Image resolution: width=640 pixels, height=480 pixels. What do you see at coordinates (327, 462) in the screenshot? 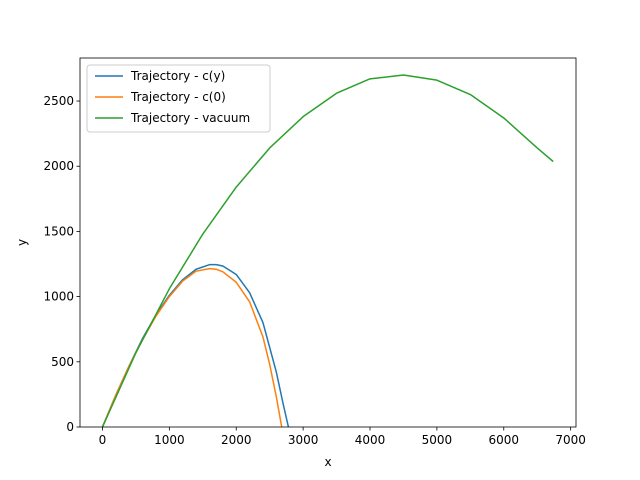
I see `x-axis-label: x` at bounding box center [327, 462].